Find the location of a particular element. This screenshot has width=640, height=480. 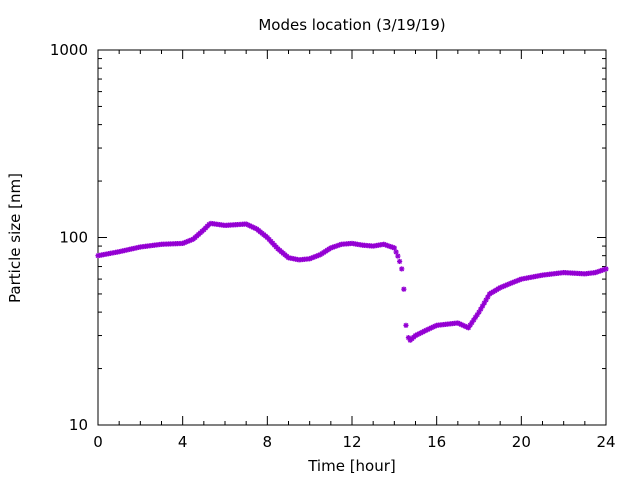

y-tick-label: 1000 is located at coordinates (69, 50).